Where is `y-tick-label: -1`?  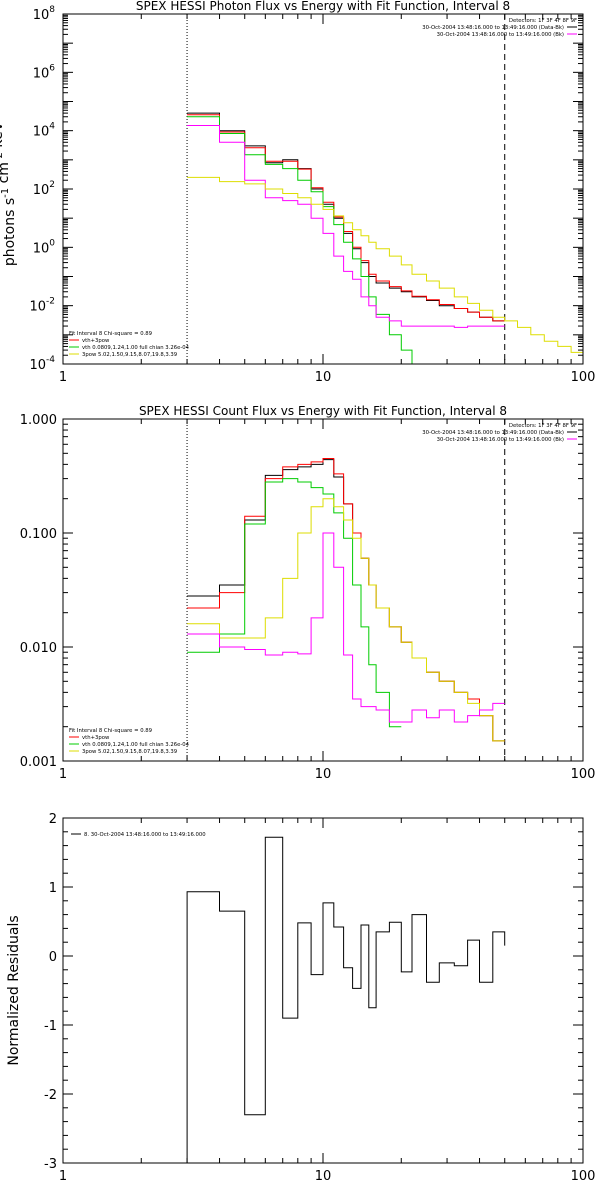
y-tick-label: -1 is located at coordinates (50, 1026).